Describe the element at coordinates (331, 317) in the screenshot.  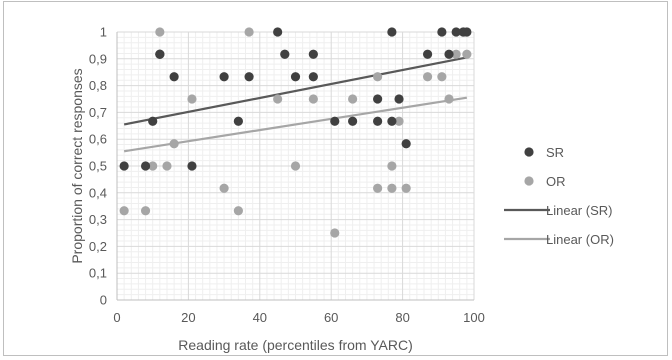
I see `x-tick-label: 60` at that location.